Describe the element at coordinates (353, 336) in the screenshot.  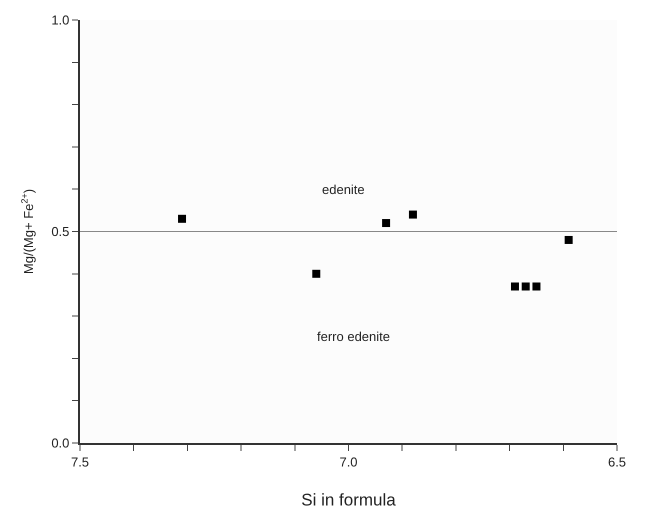
I see `annotation: ferro edenite` at that location.